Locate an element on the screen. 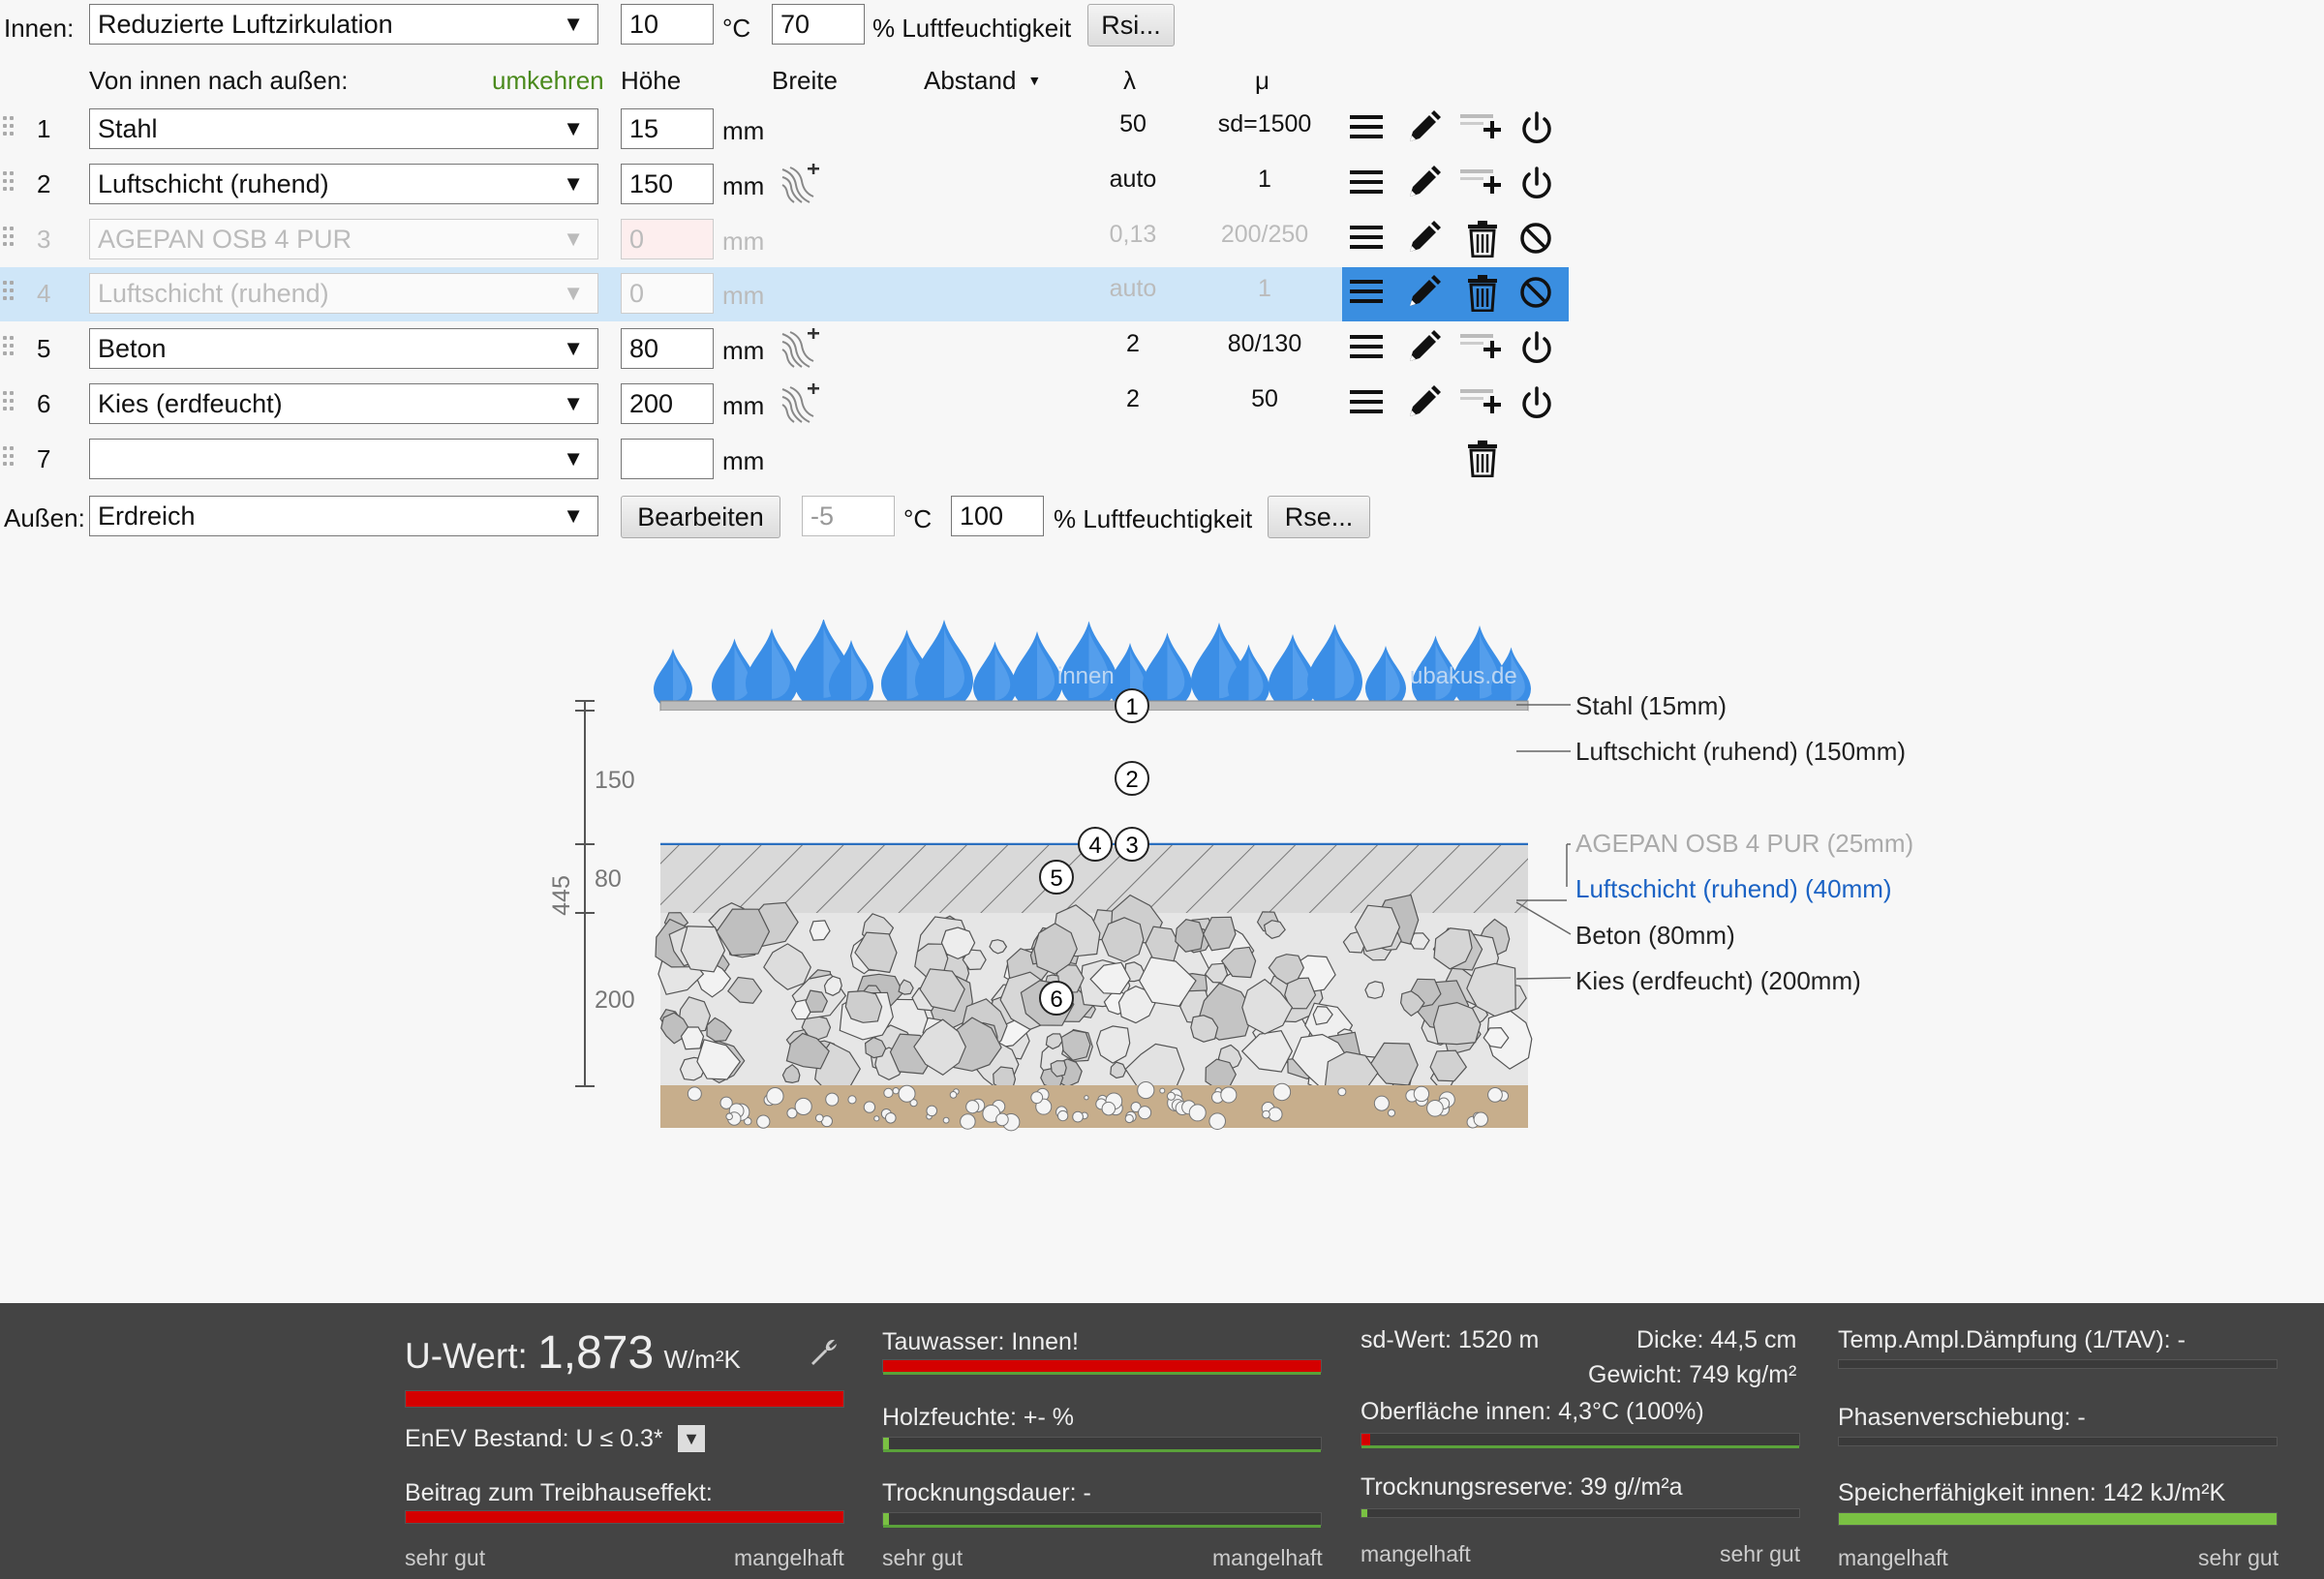 The image size is (2324, 1579). inner-humidity-input: 70 is located at coordinates (818, 24).